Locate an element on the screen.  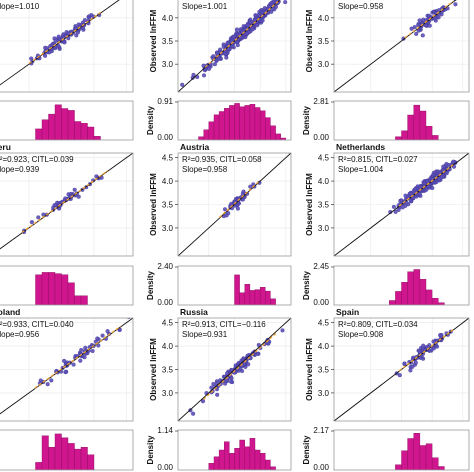
y-tick-label: 4.0 is located at coordinates (168, 346).